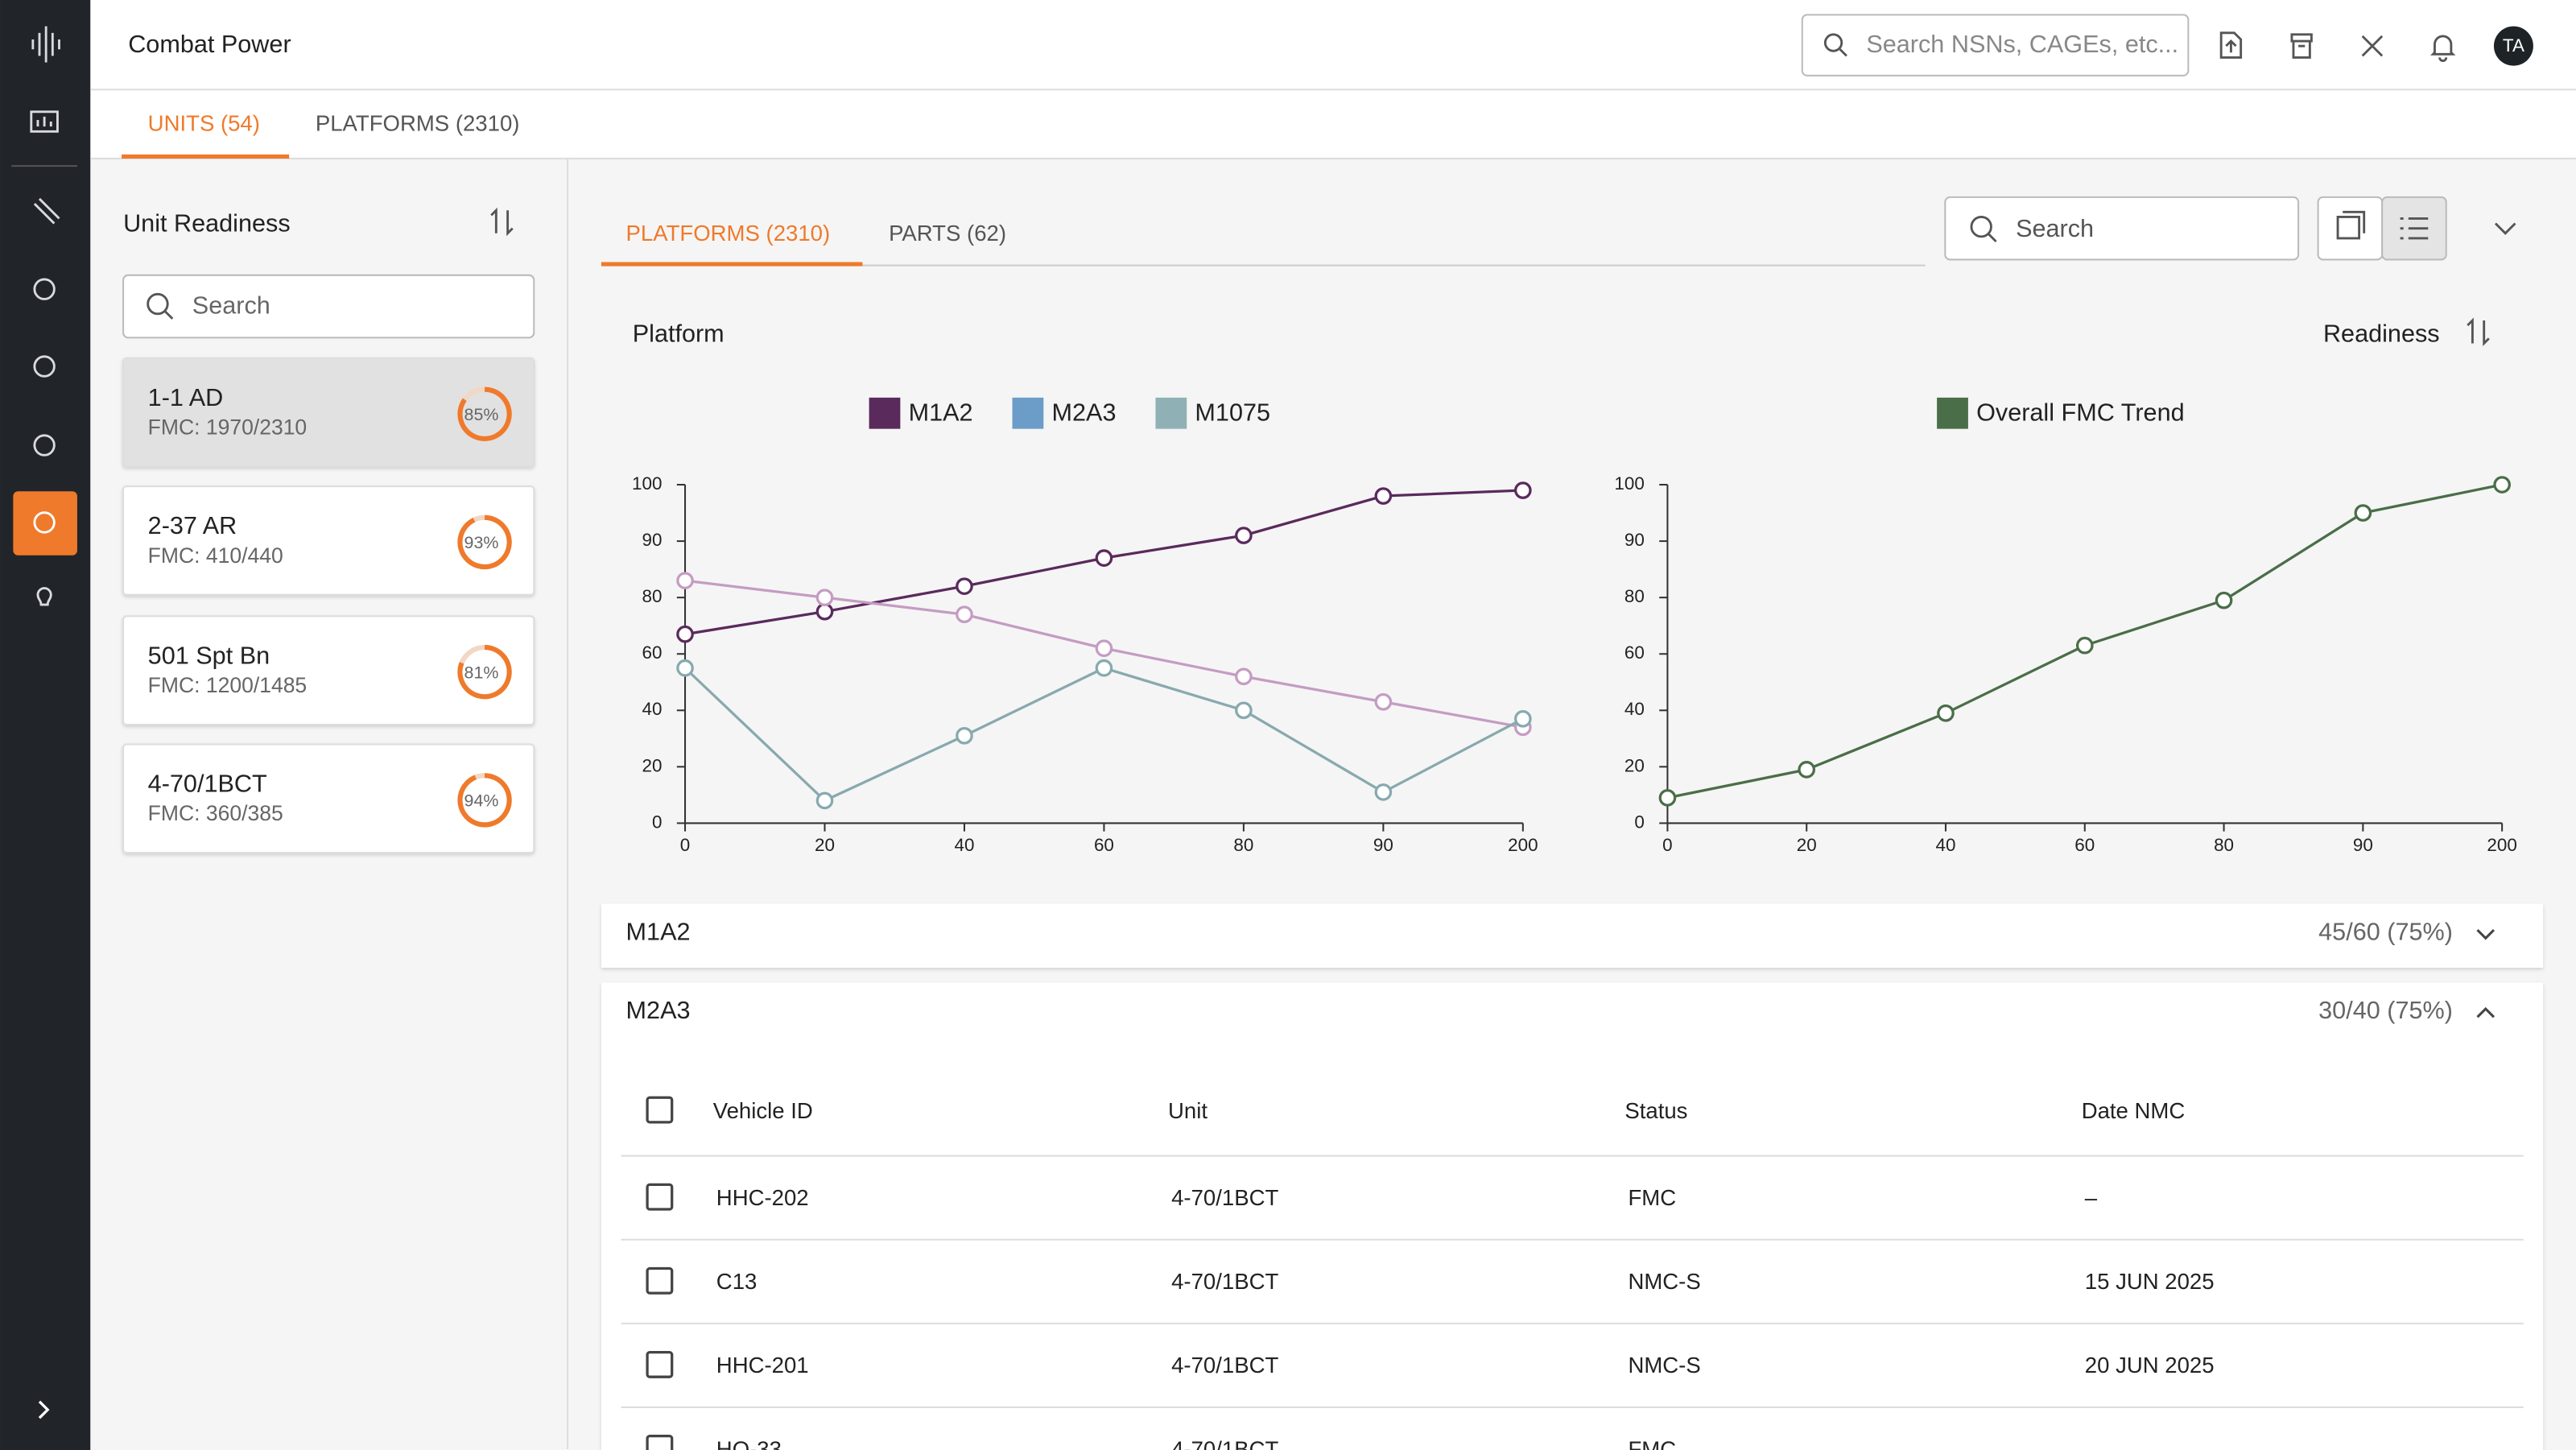 The width and height of the screenshot is (2576, 1450). Describe the element at coordinates (763, 1110) in the screenshot. I see `column-header: Vehicle ID` at that location.